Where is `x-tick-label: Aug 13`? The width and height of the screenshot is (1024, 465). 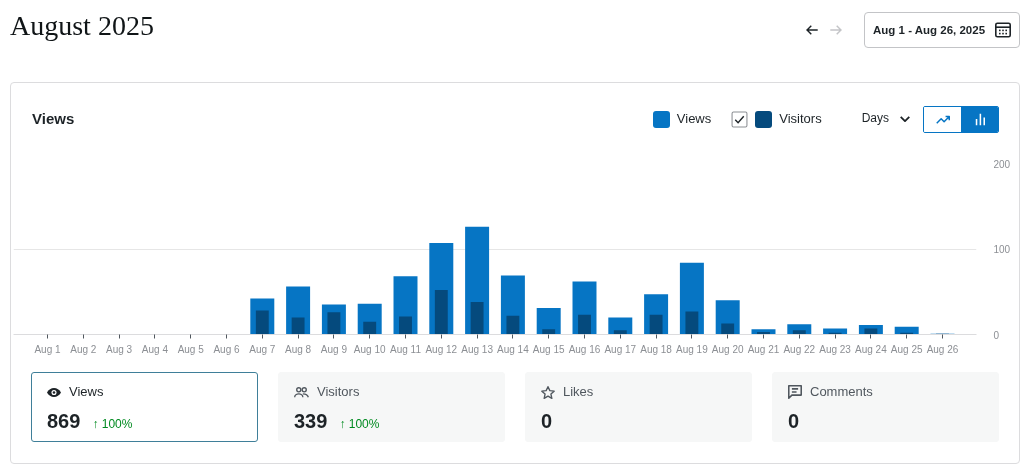 x-tick-label: Aug 13 is located at coordinates (477, 349).